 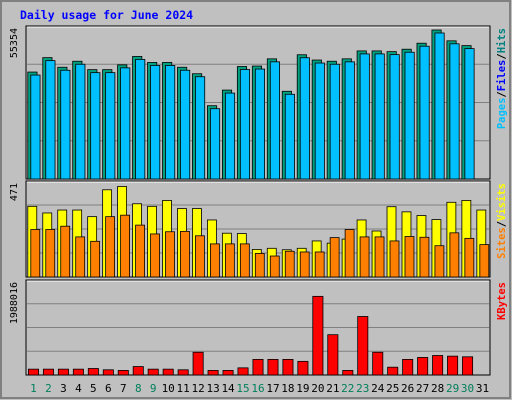 I want to click on x-tick-label-27: 27, so click(x=422, y=388).